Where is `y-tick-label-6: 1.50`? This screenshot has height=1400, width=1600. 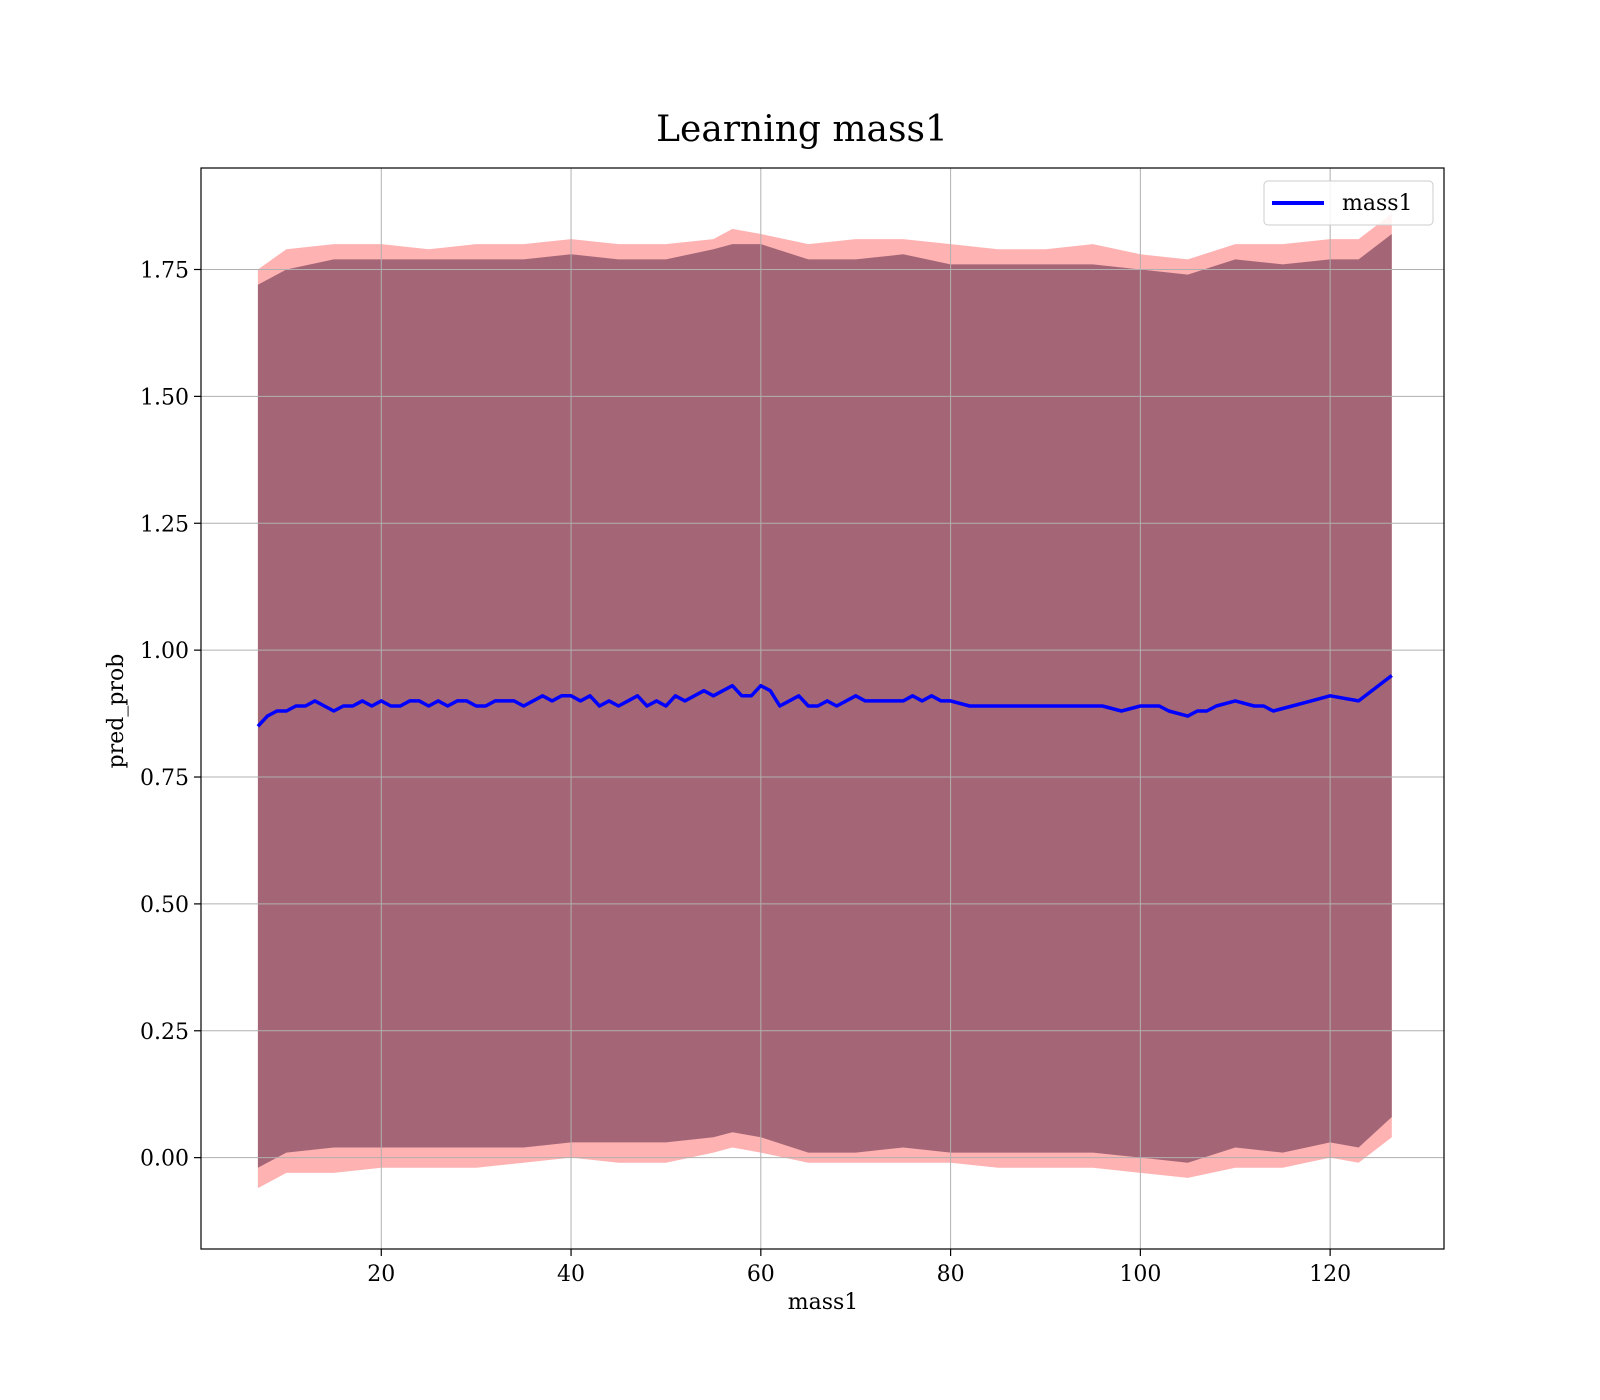 y-tick-label-6: 1.50 is located at coordinates (164, 397).